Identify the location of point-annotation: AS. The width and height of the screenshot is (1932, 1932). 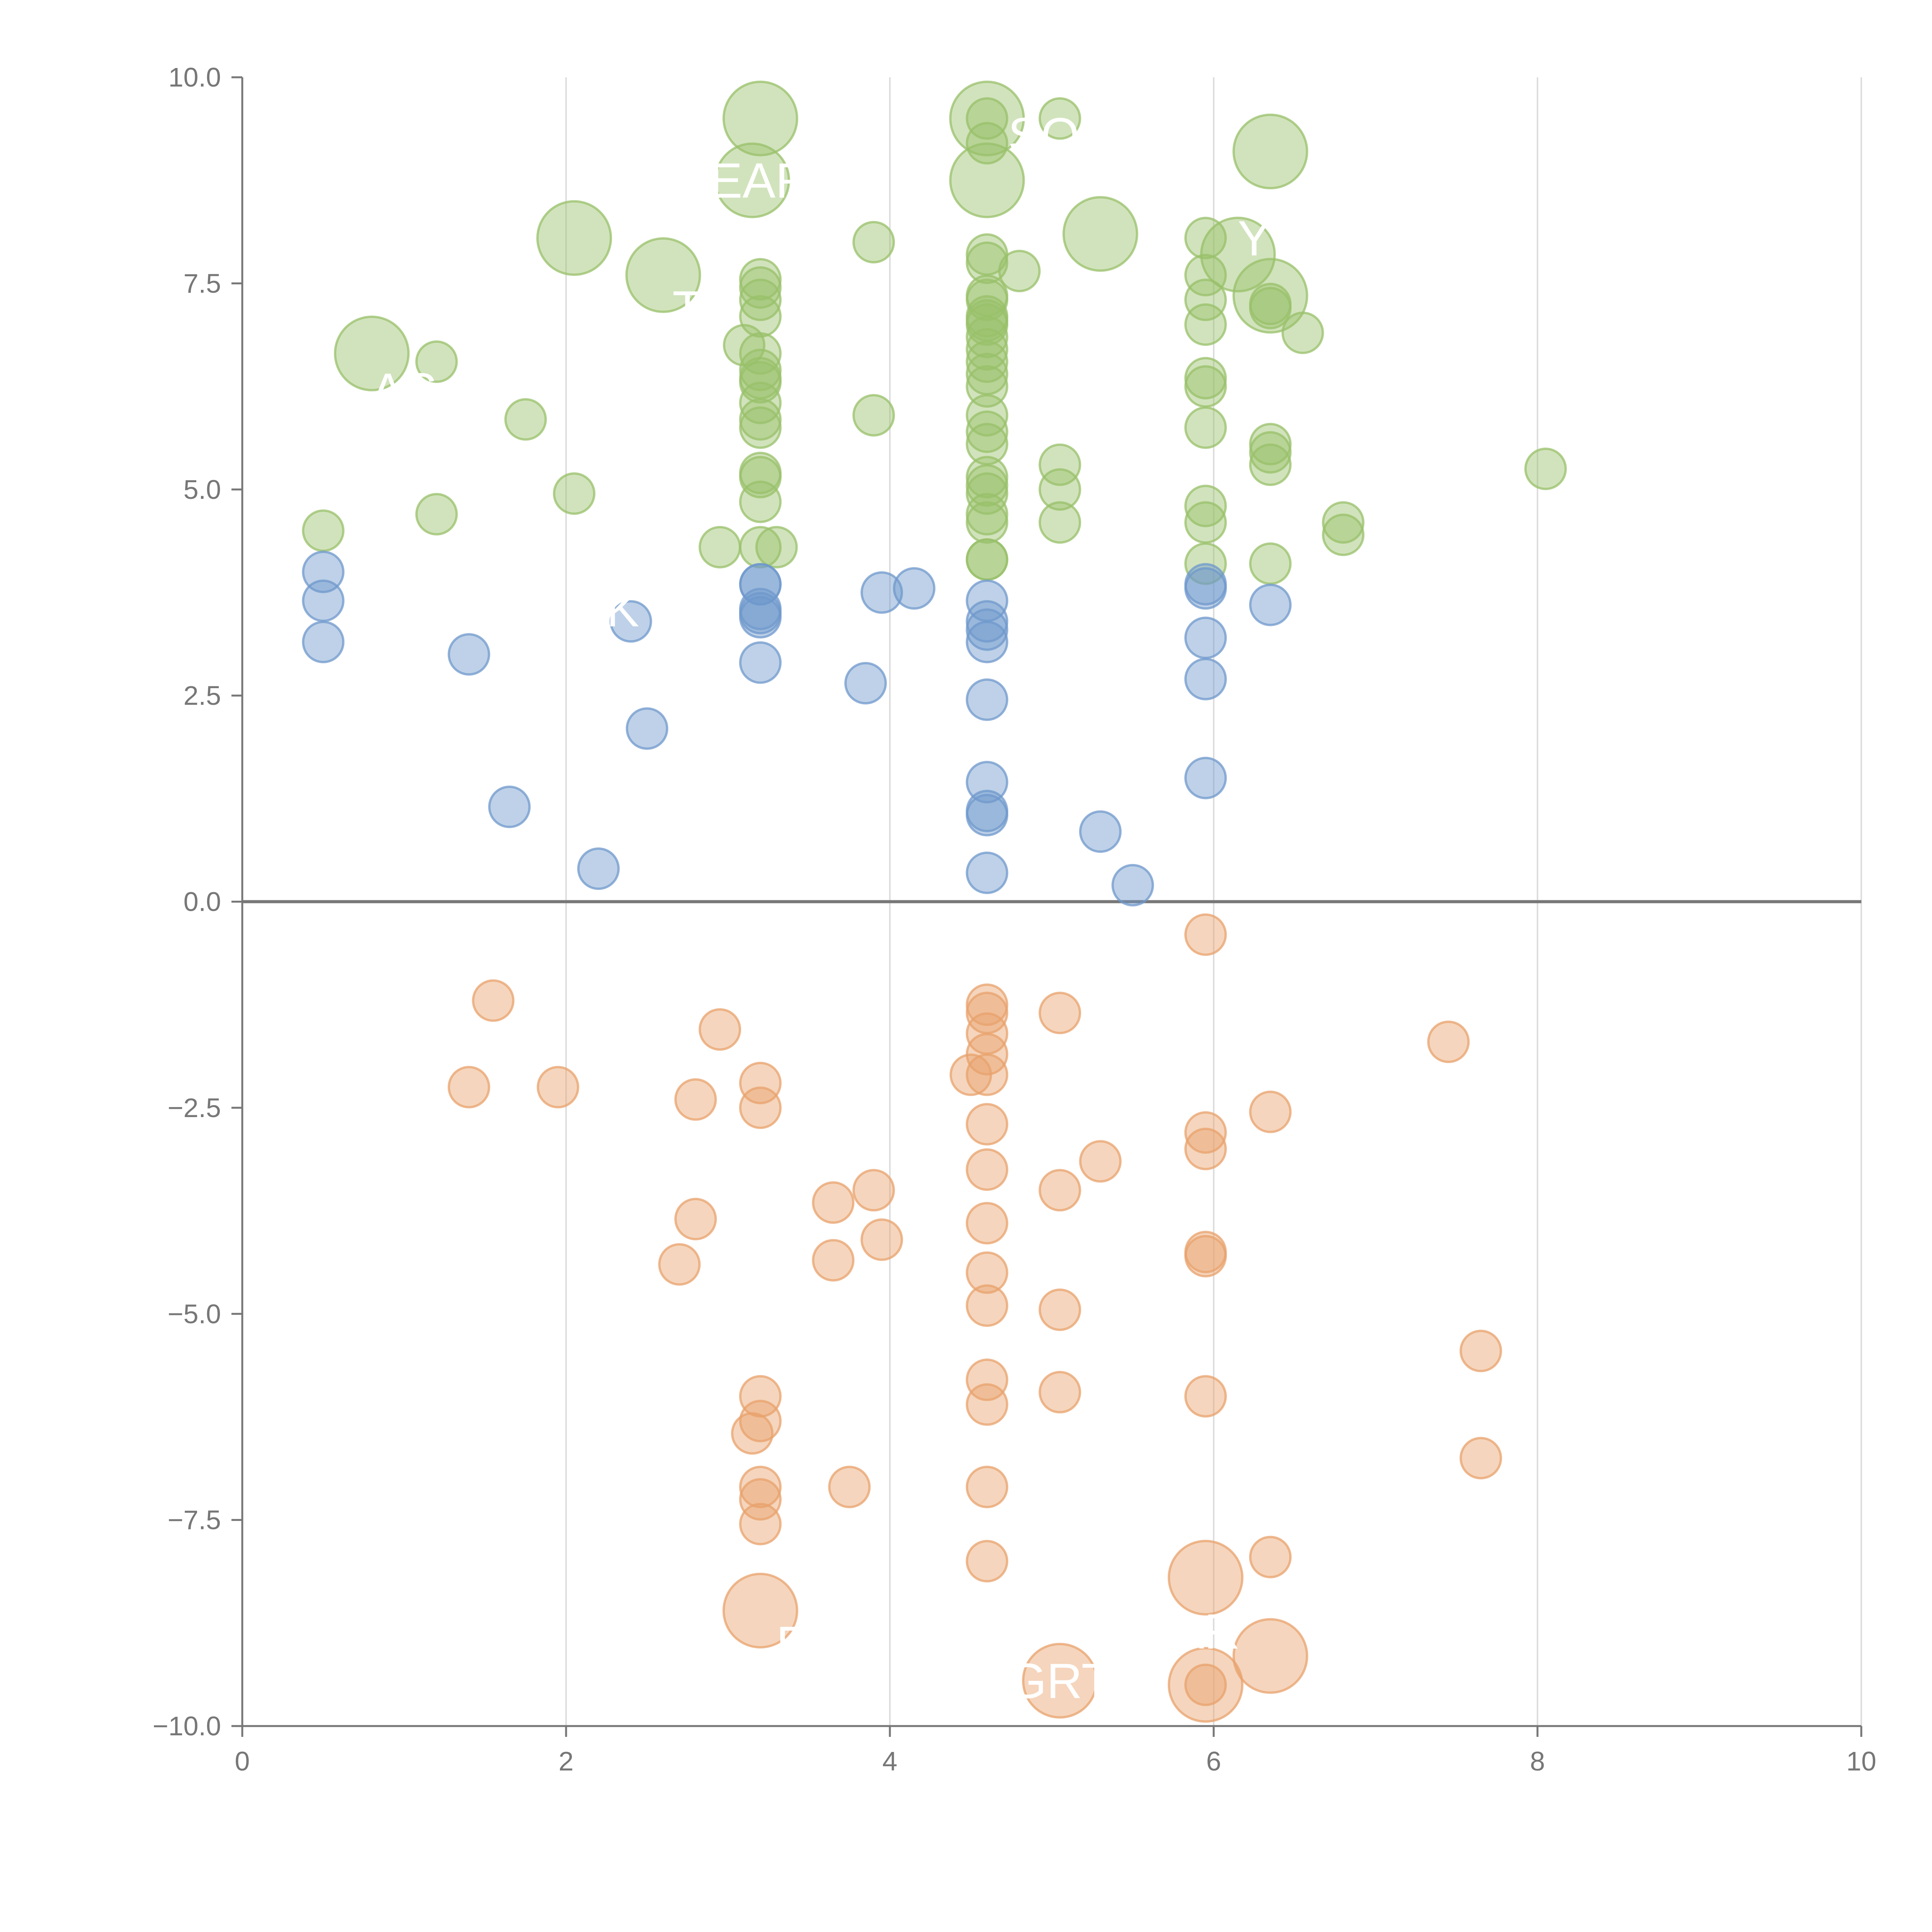
(404, 392).